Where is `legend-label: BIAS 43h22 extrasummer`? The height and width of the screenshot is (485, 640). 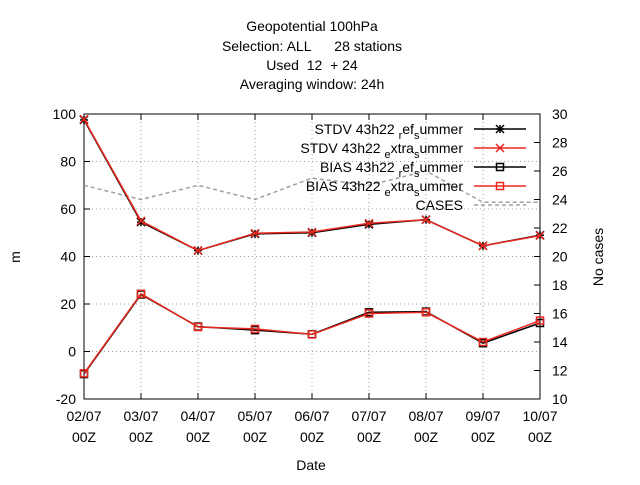 legend-label: BIAS 43h22 extrasummer is located at coordinates (384, 188).